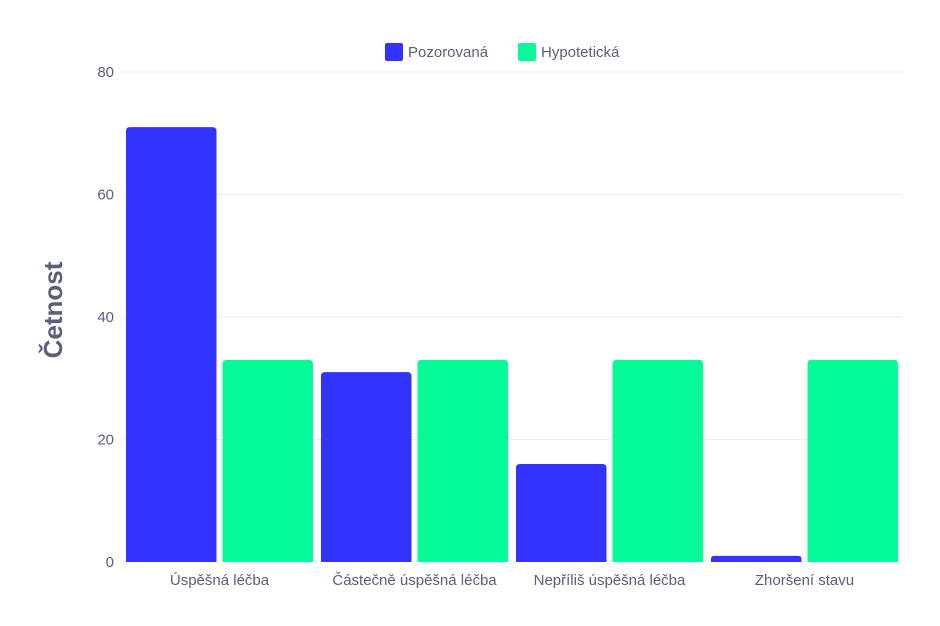  Describe the element at coordinates (110, 562) in the screenshot. I see `y-tick-label: 0` at that location.